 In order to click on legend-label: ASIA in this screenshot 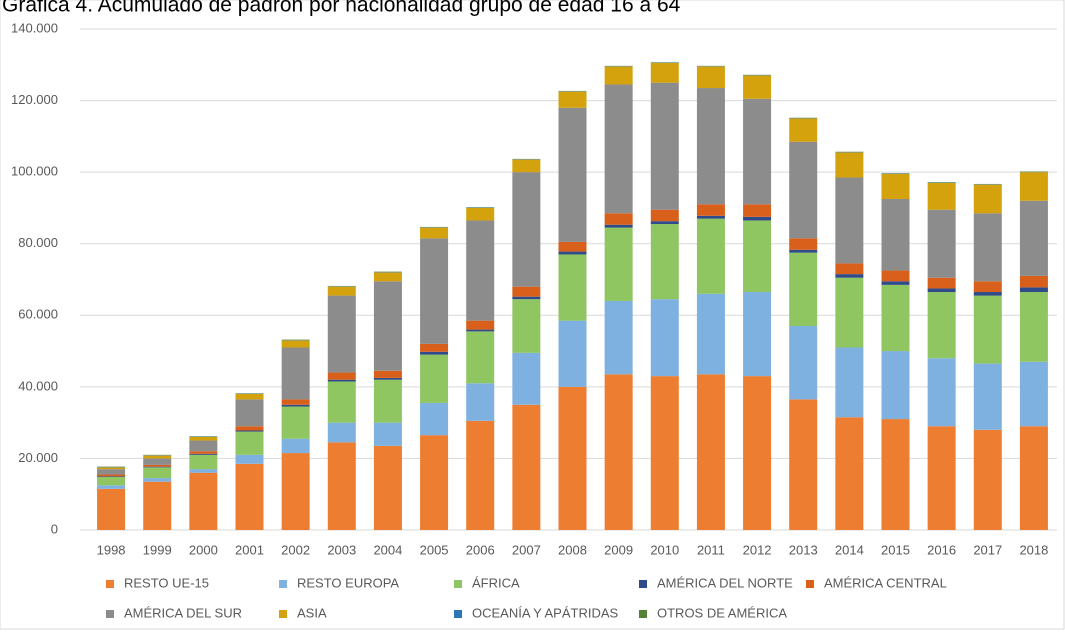, I will do `click(312, 612)`.